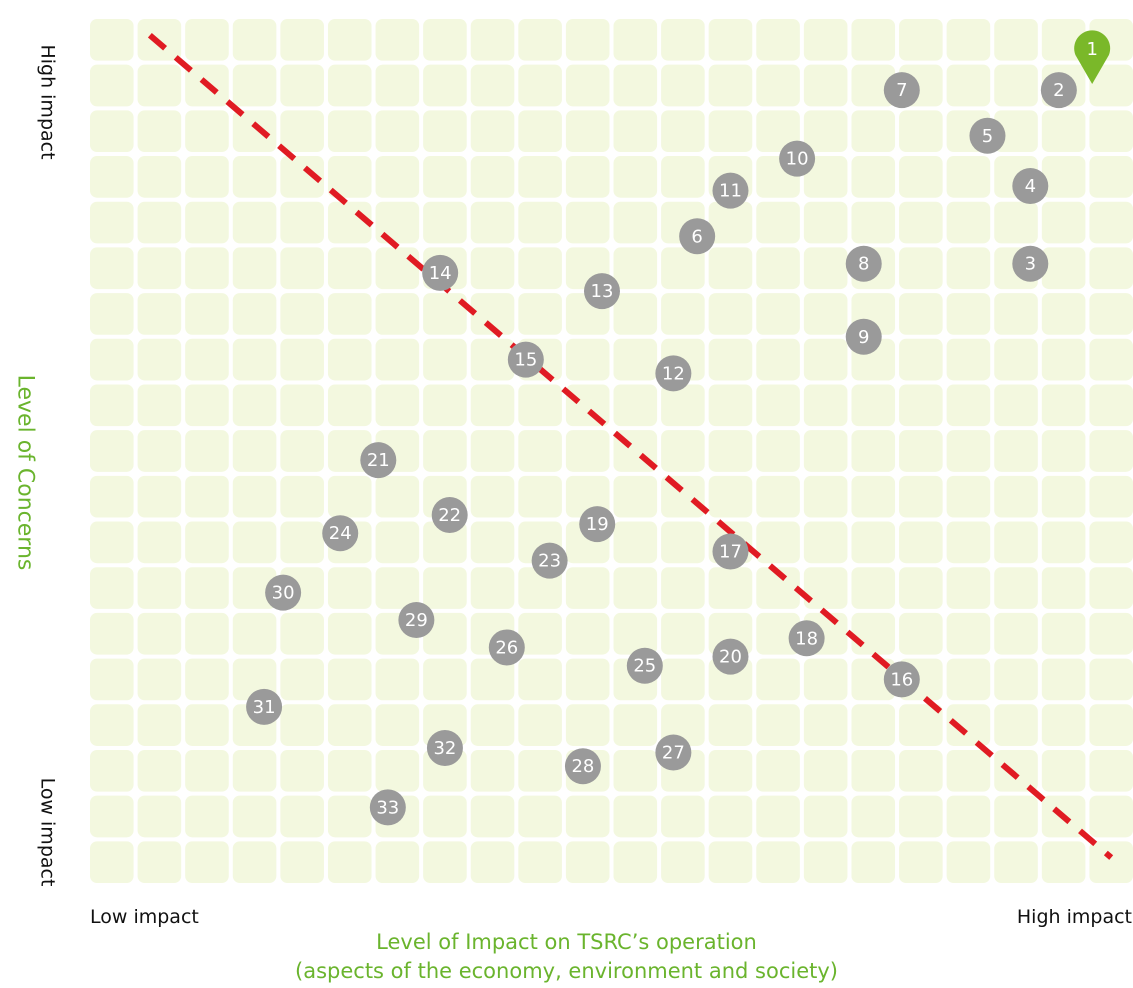 Image resolution: width=1133 pixels, height=988 pixels. I want to click on point-label: 8, so click(863, 264).